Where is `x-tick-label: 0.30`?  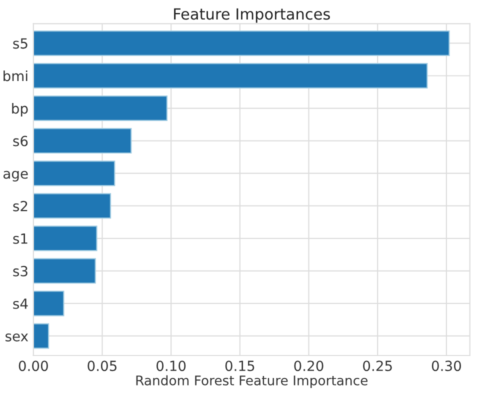
x-tick-label: 0.30 is located at coordinates (446, 366).